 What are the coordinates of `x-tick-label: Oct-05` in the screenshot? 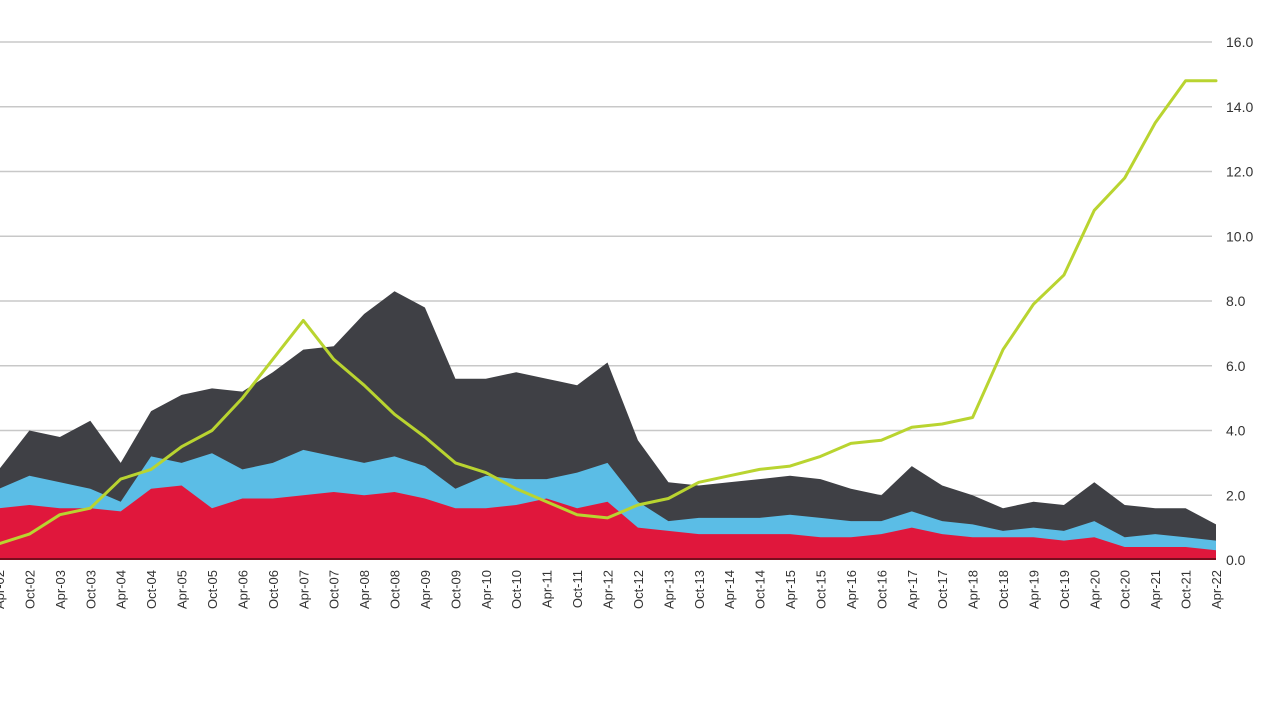 It's located at (212, 589).